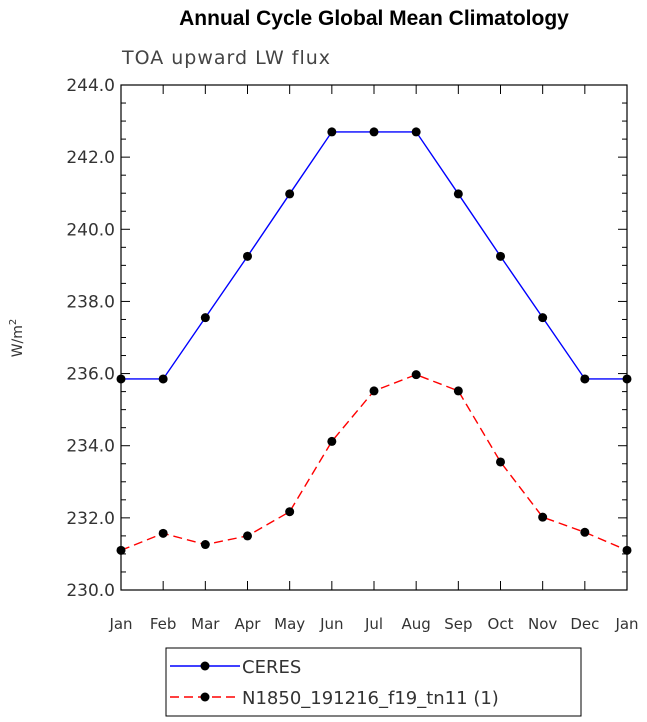 This screenshot has height=722, width=647. I want to click on x-tick-label: Sep, so click(458, 624).